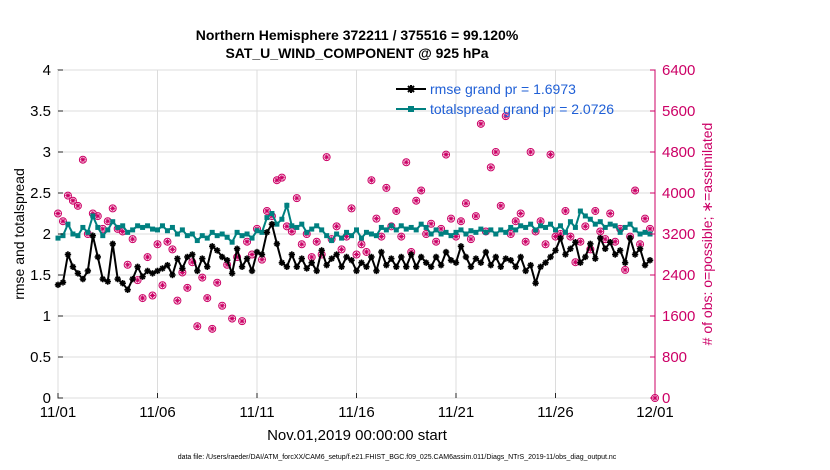 Image resolution: width=830 pixels, height=470 pixels. I want to click on y2-tick-label: 1600, so click(678, 316).